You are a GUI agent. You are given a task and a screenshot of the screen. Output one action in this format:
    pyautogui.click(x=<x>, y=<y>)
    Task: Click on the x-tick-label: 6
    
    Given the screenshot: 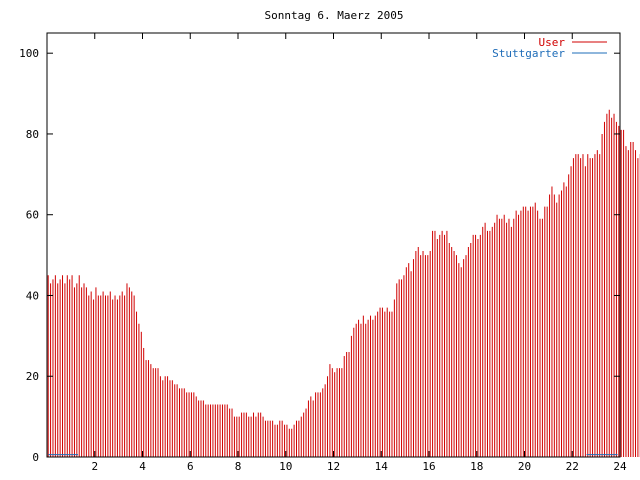 What is the action you would take?
    pyautogui.click(x=190, y=466)
    